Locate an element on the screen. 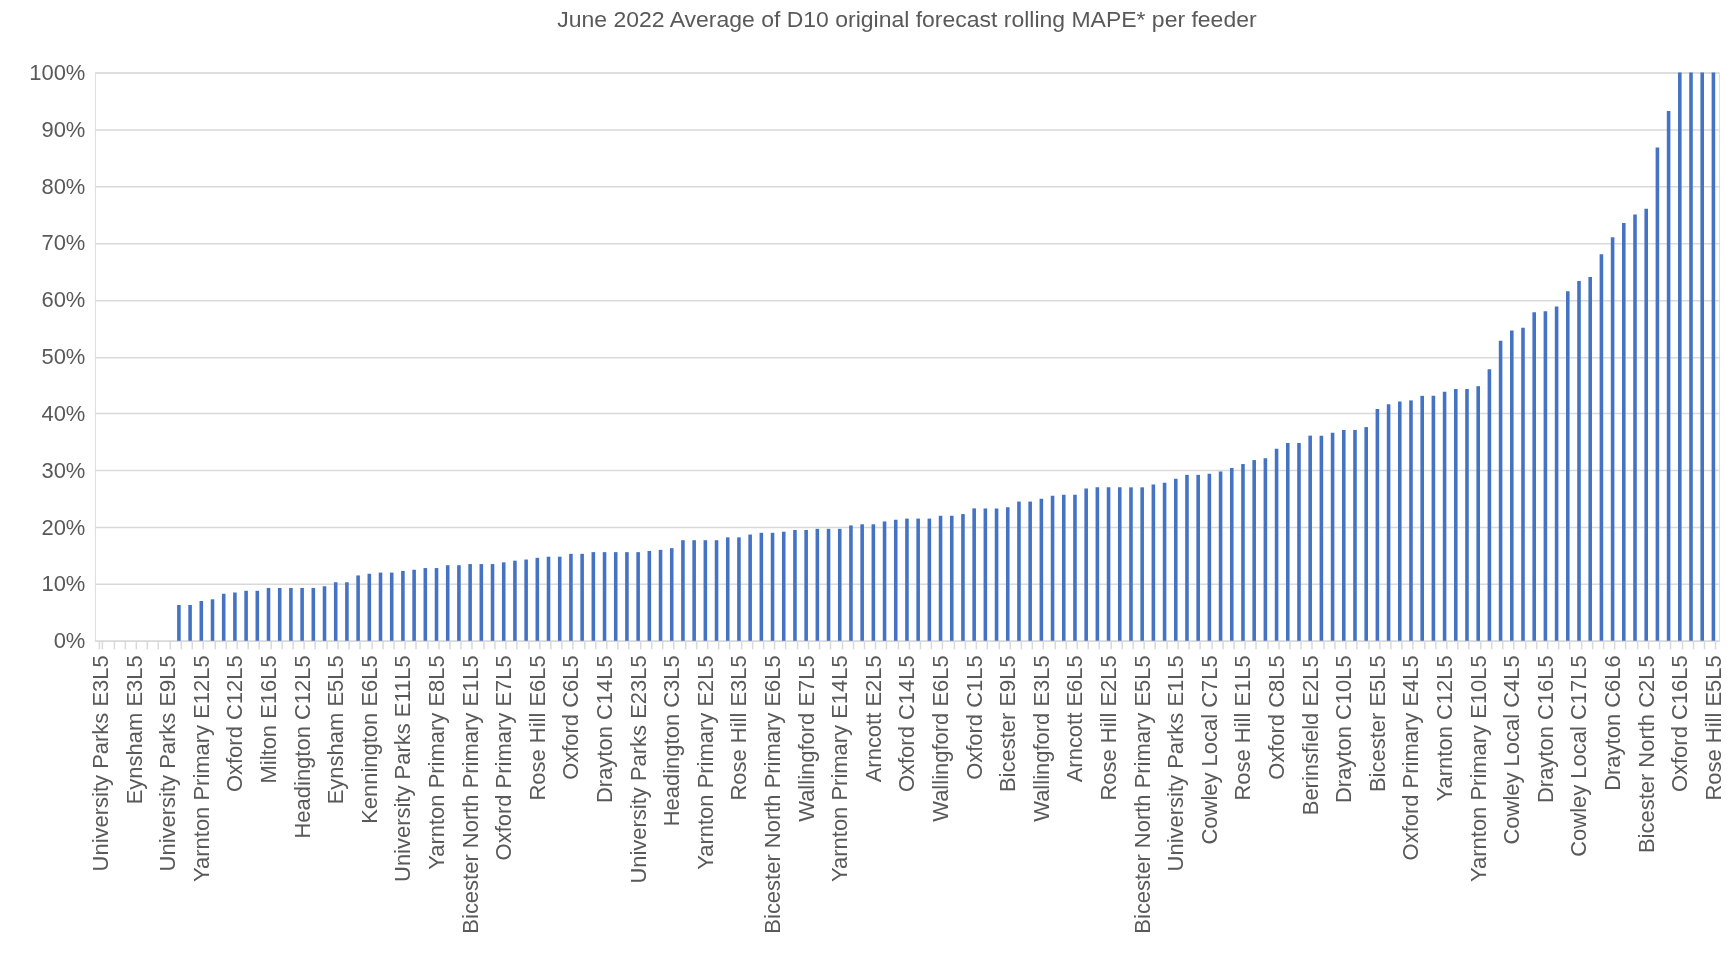 The height and width of the screenshot is (962, 1727). x-tick-label: Yarnton Primary E12L5 is located at coordinates (201, 768).